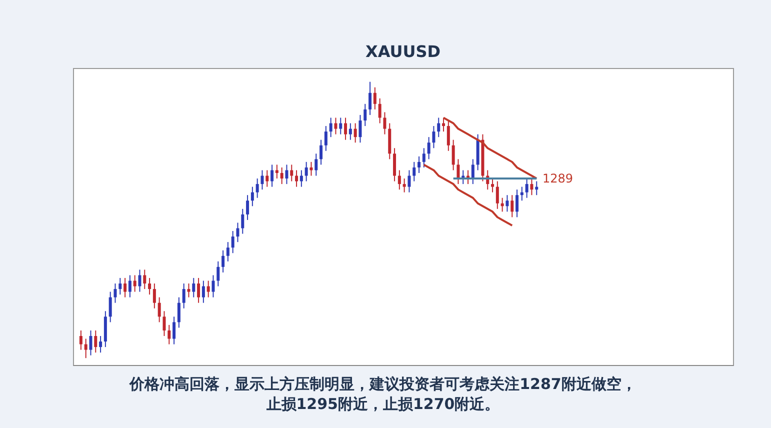 The height and width of the screenshot is (428, 771). Describe the element at coordinates (558, 179) in the screenshot. I see `text: 1289` at that location.